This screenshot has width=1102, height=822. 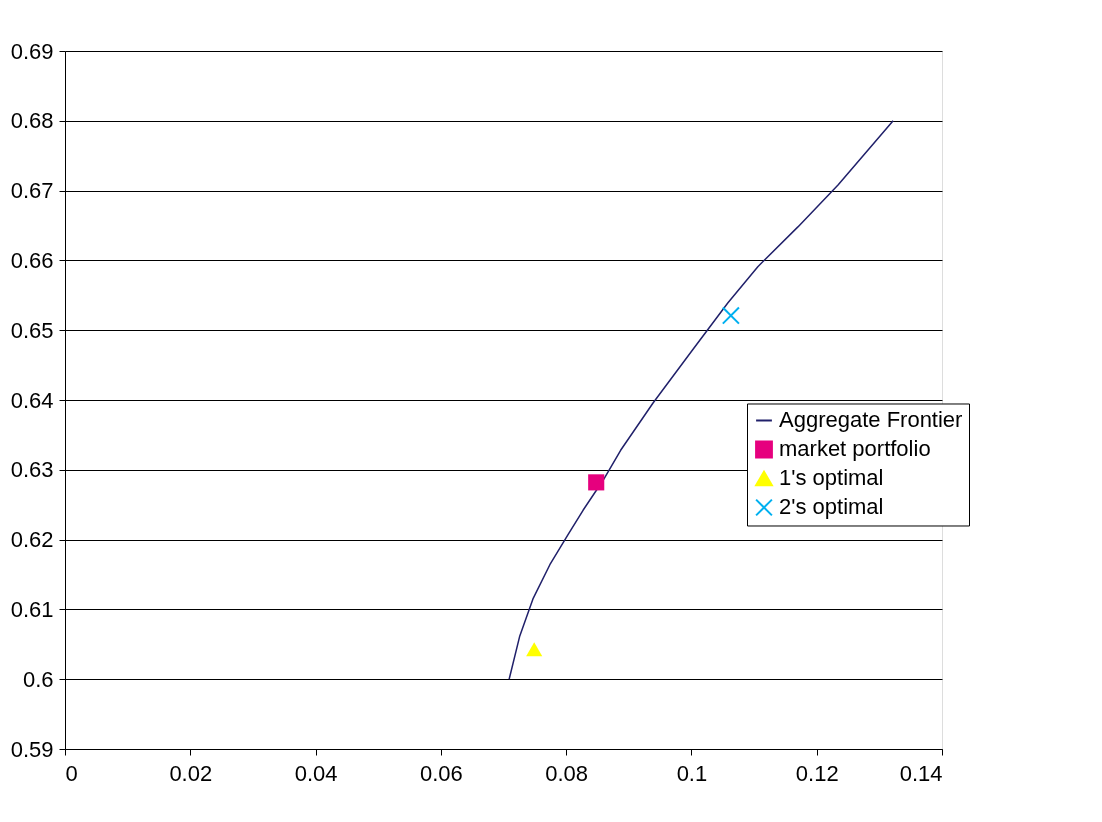 What do you see at coordinates (32, 260) in the screenshot?
I see `y-tick-label: 0.66` at bounding box center [32, 260].